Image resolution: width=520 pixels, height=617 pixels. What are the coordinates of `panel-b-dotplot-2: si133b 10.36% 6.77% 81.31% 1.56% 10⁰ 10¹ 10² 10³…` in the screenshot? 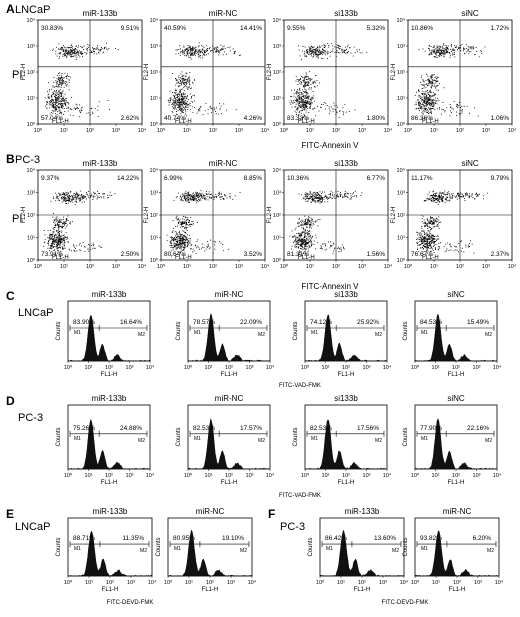 It's located at (330, 214).